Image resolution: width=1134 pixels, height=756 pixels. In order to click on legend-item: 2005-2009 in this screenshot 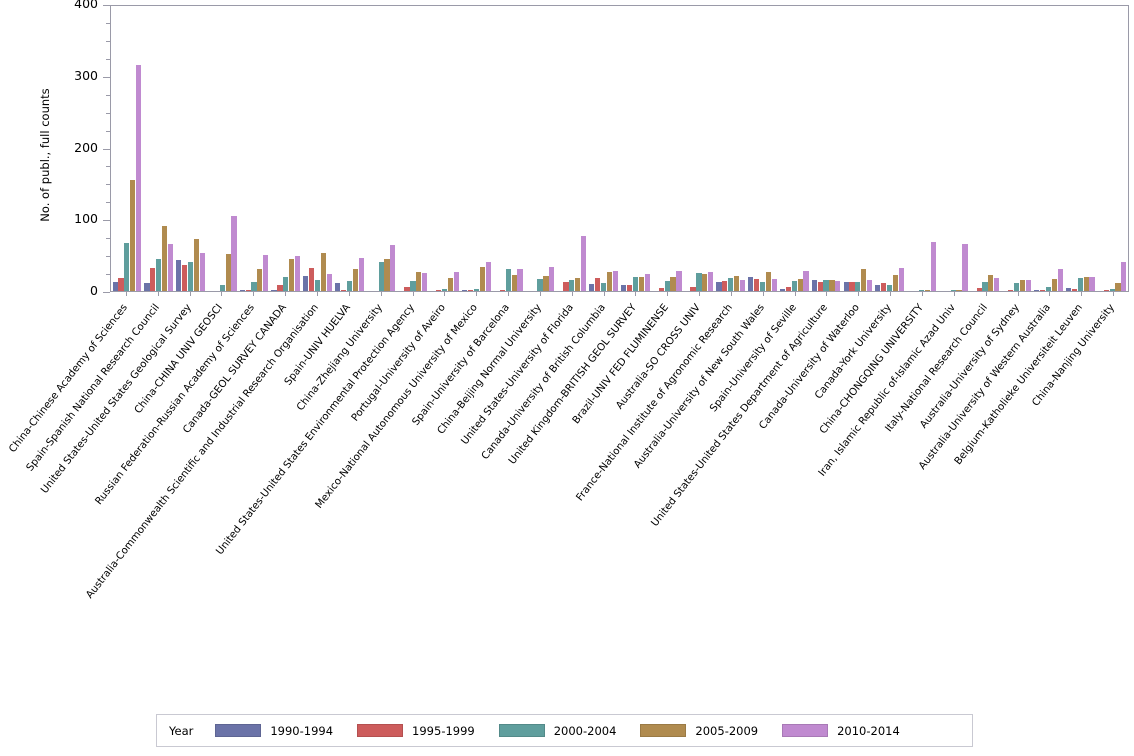, I will do `click(699, 731)`.